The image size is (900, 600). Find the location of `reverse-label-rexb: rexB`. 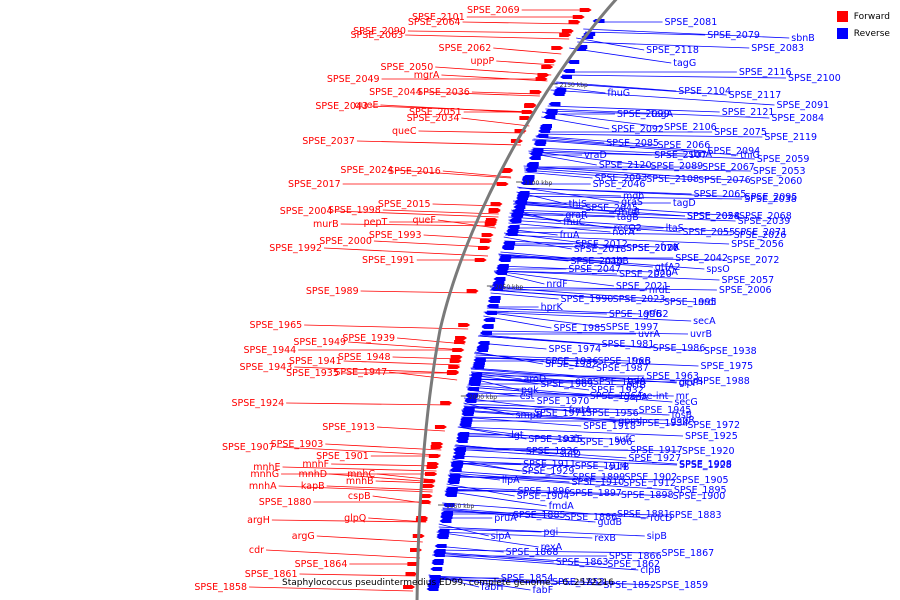

reverse-label-rexb: rexB is located at coordinates (605, 538).